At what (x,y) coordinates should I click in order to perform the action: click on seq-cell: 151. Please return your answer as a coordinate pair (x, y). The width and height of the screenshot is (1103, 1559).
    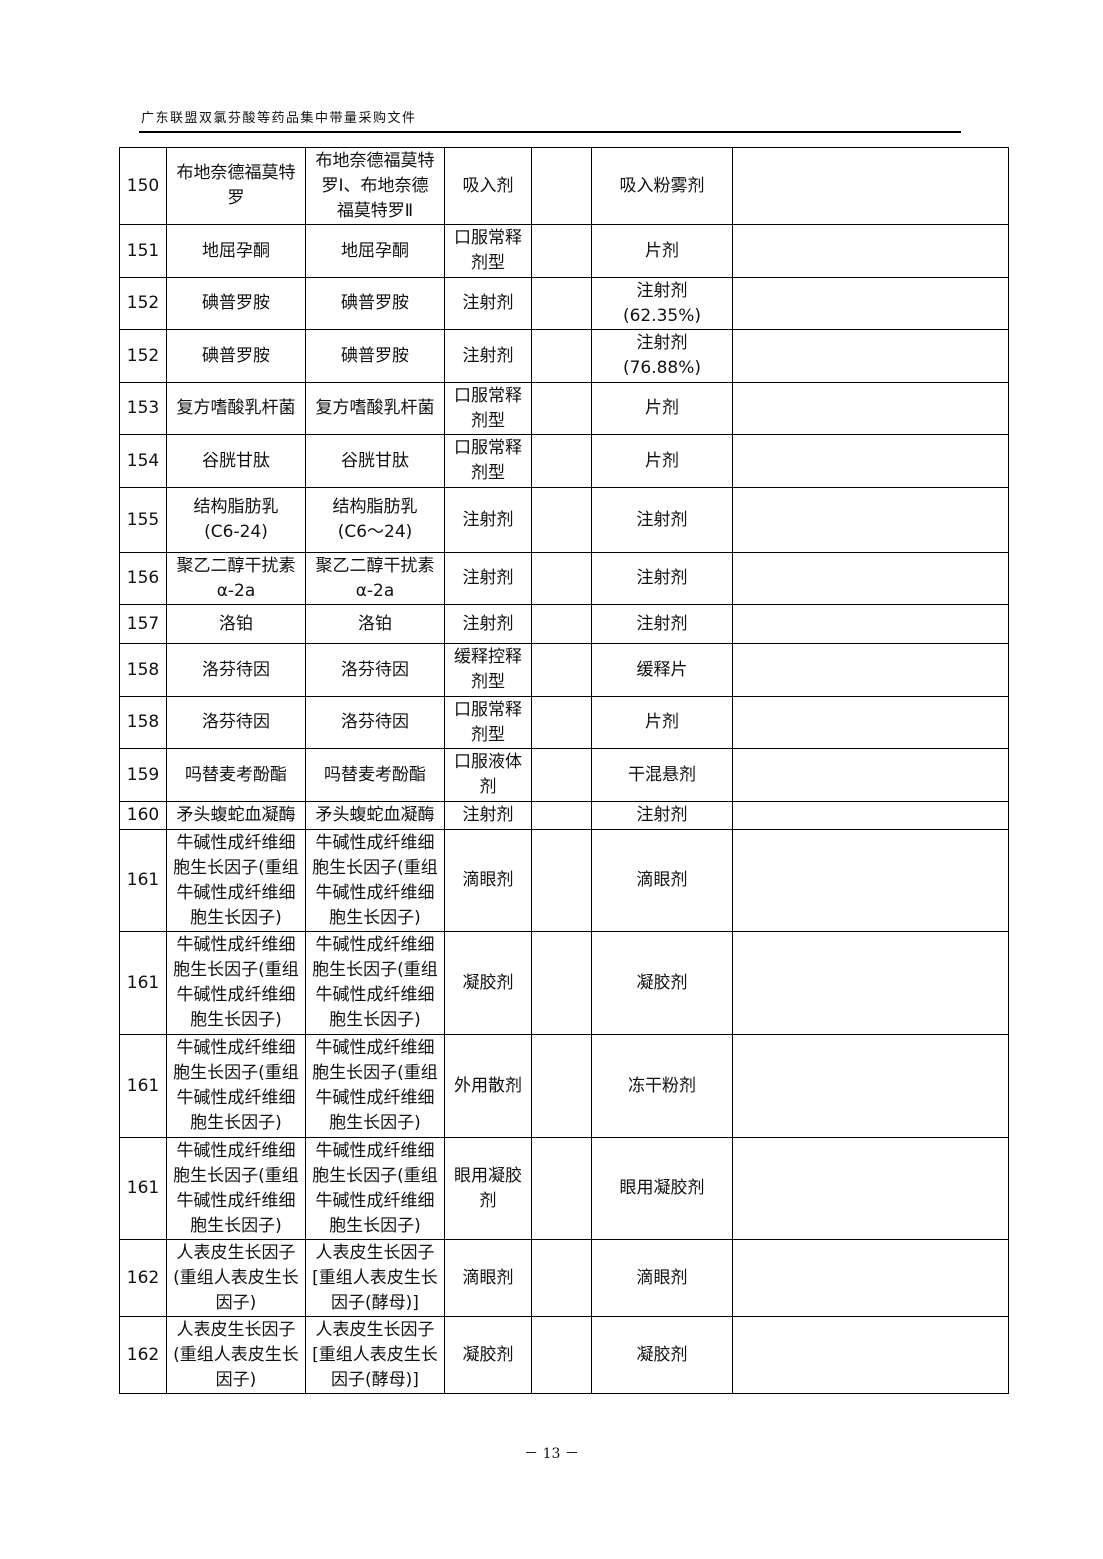
    Looking at the image, I should click on (143, 251).